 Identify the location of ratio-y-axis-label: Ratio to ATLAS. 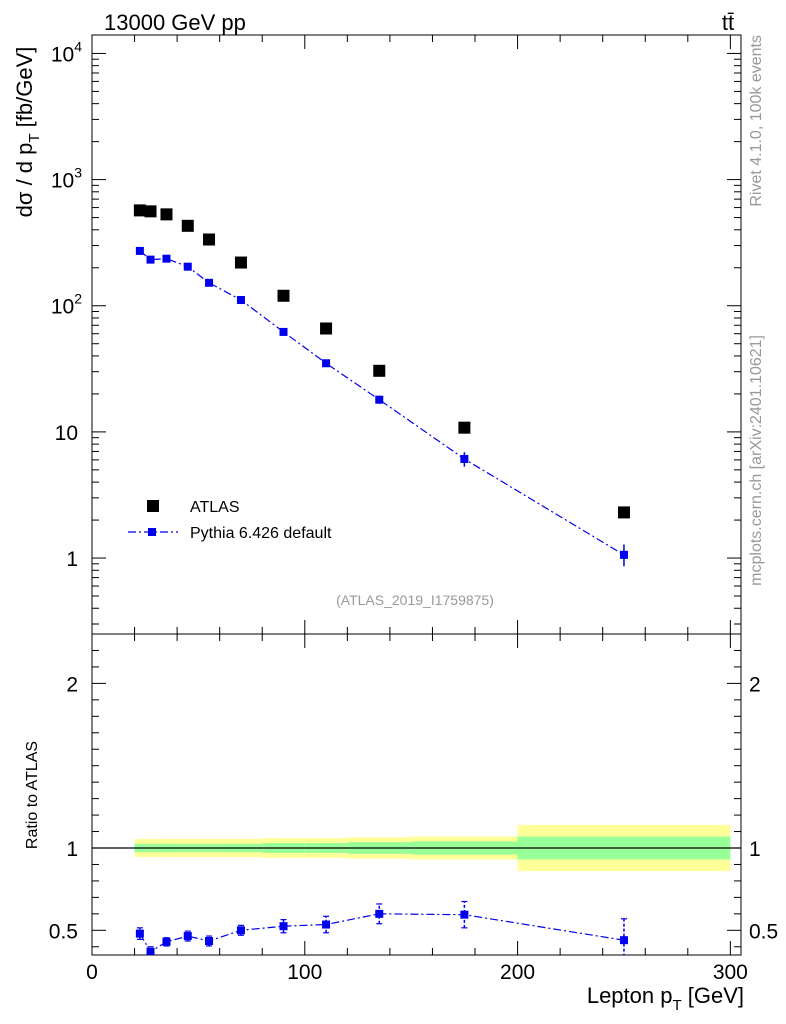
(32, 795).